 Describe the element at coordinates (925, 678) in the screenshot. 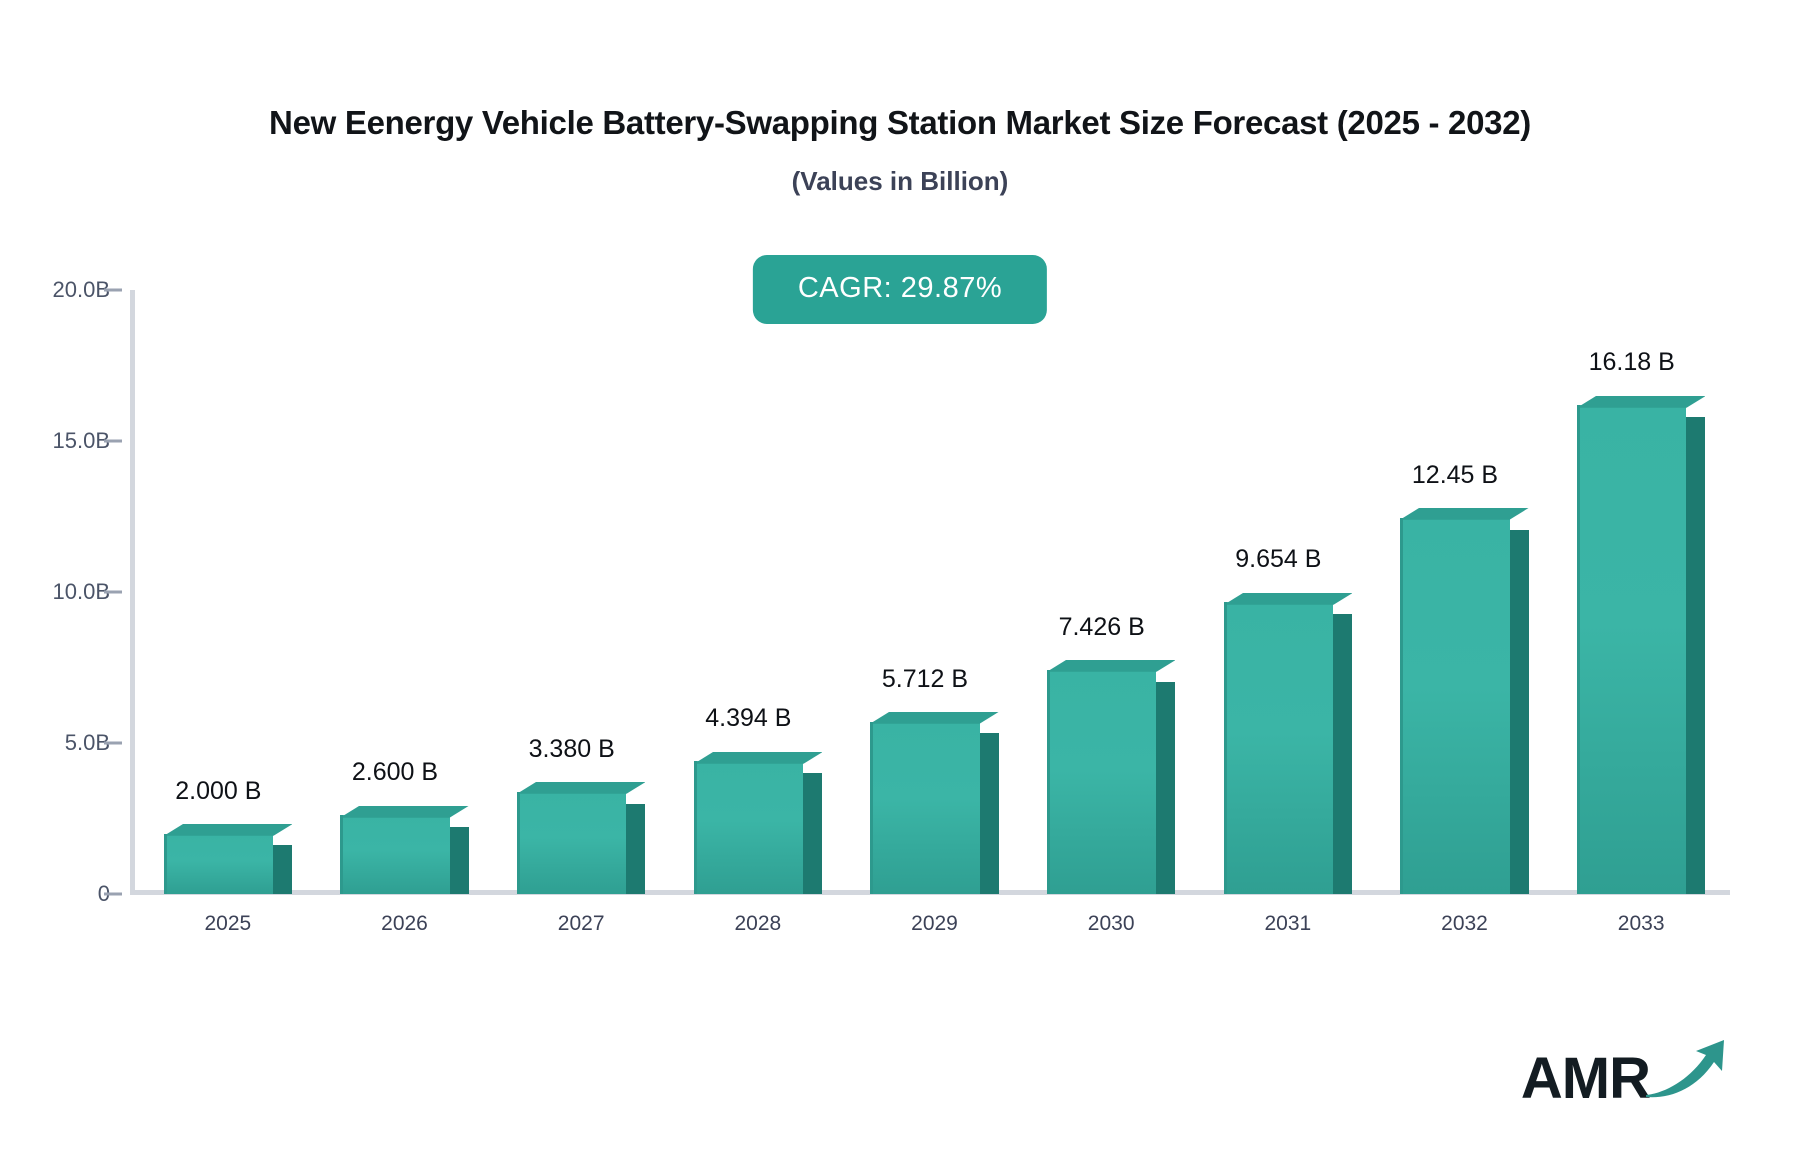

I see `bar-value-label: 5.712 B` at that location.